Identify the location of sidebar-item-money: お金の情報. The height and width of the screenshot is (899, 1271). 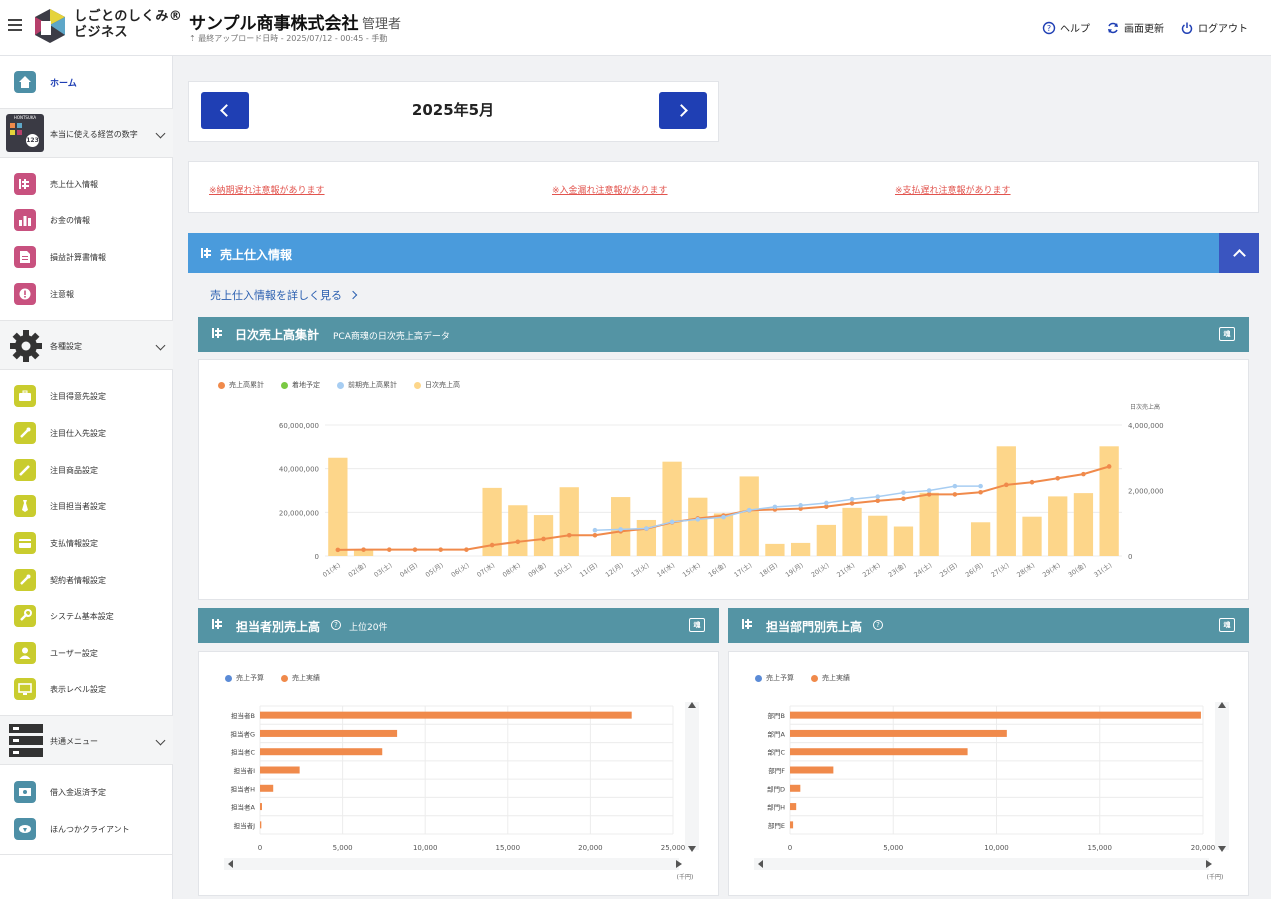
(86, 220).